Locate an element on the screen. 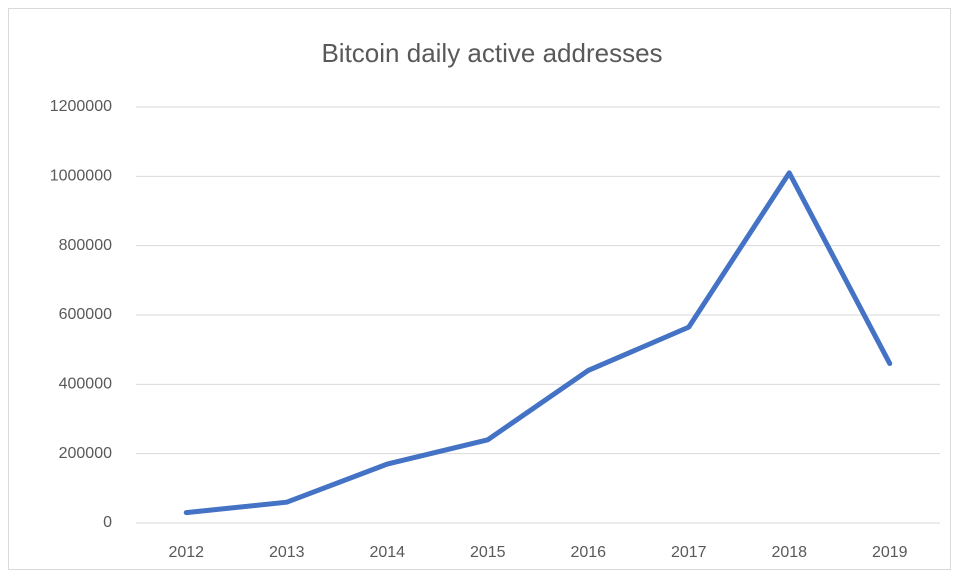  y-tick-label: 1200000 is located at coordinates (81, 106).